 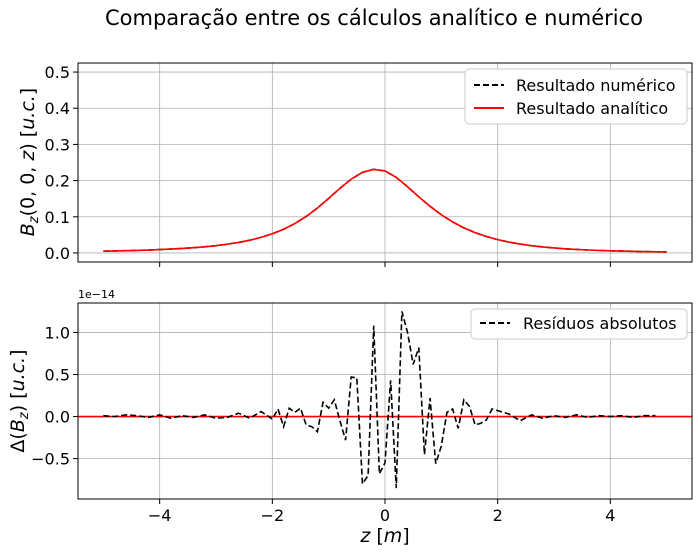 I want to click on top-ytick-label: 0.4, so click(x=57, y=108).